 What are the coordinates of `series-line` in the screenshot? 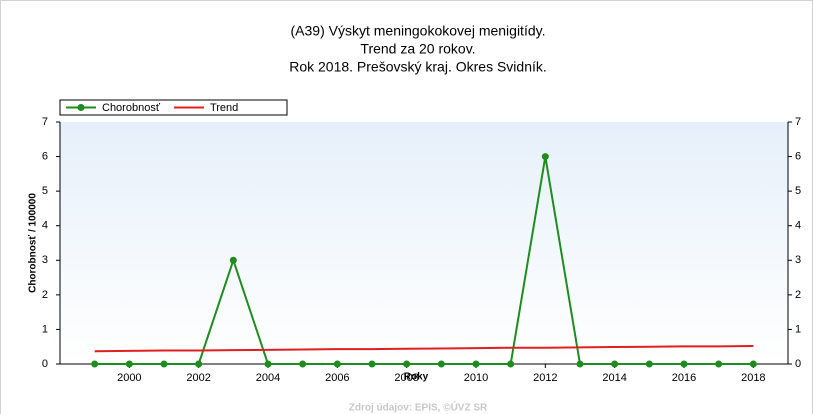 It's located at (424, 349).